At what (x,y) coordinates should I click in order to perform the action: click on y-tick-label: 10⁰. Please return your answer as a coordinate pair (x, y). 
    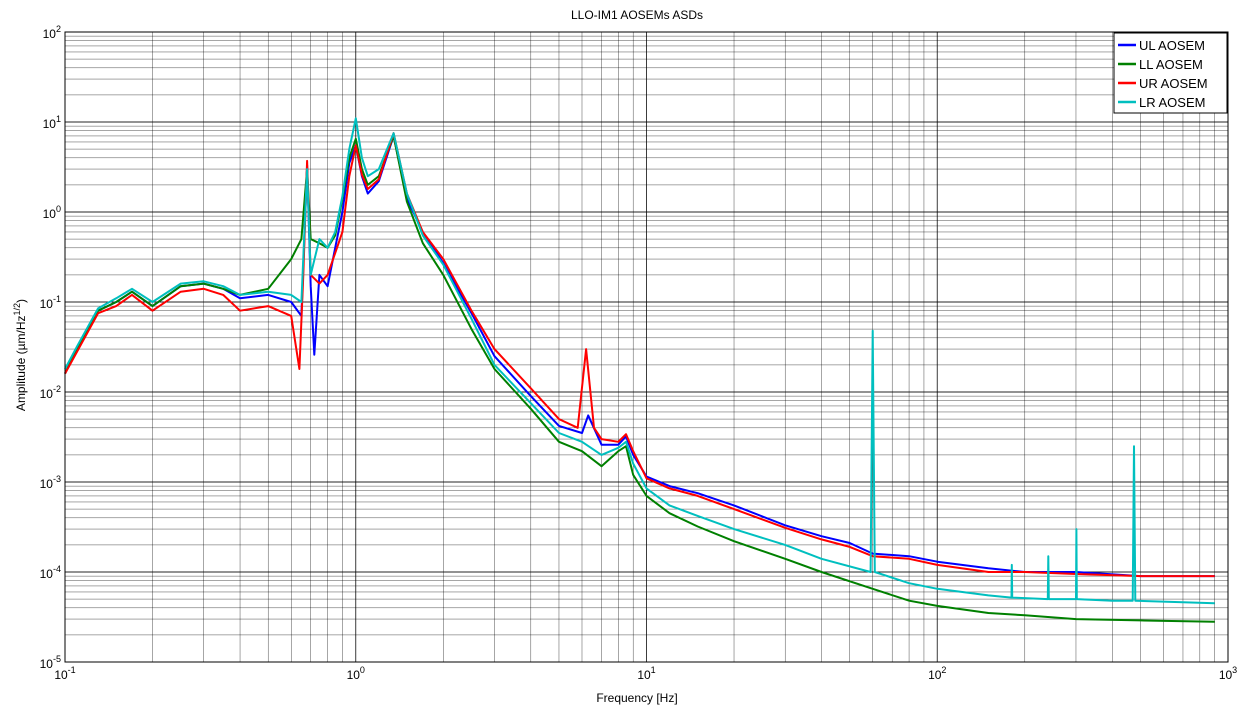
    Looking at the image, I should click on (52, 212).